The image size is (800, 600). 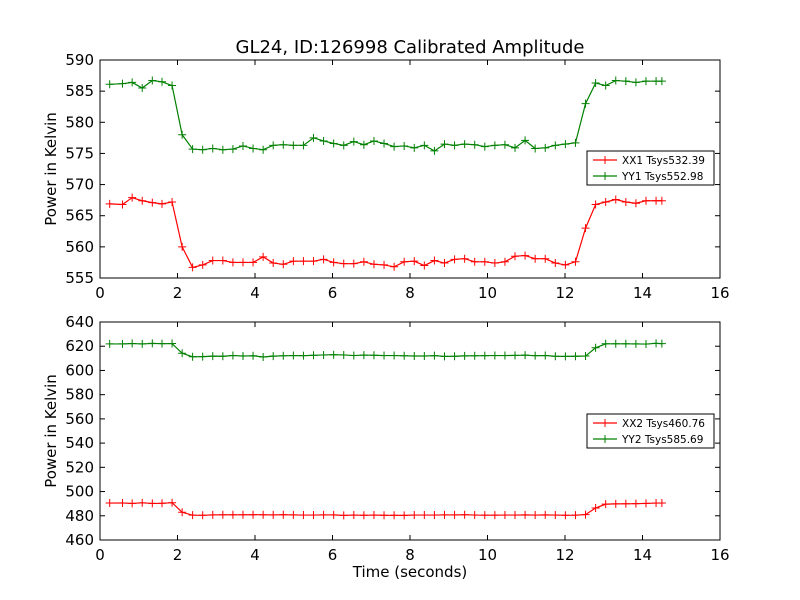 What do you see at coordinates (79, 492) in the screenshot?
I see `y-tick-label: 500` at bounding box center [79, 492].